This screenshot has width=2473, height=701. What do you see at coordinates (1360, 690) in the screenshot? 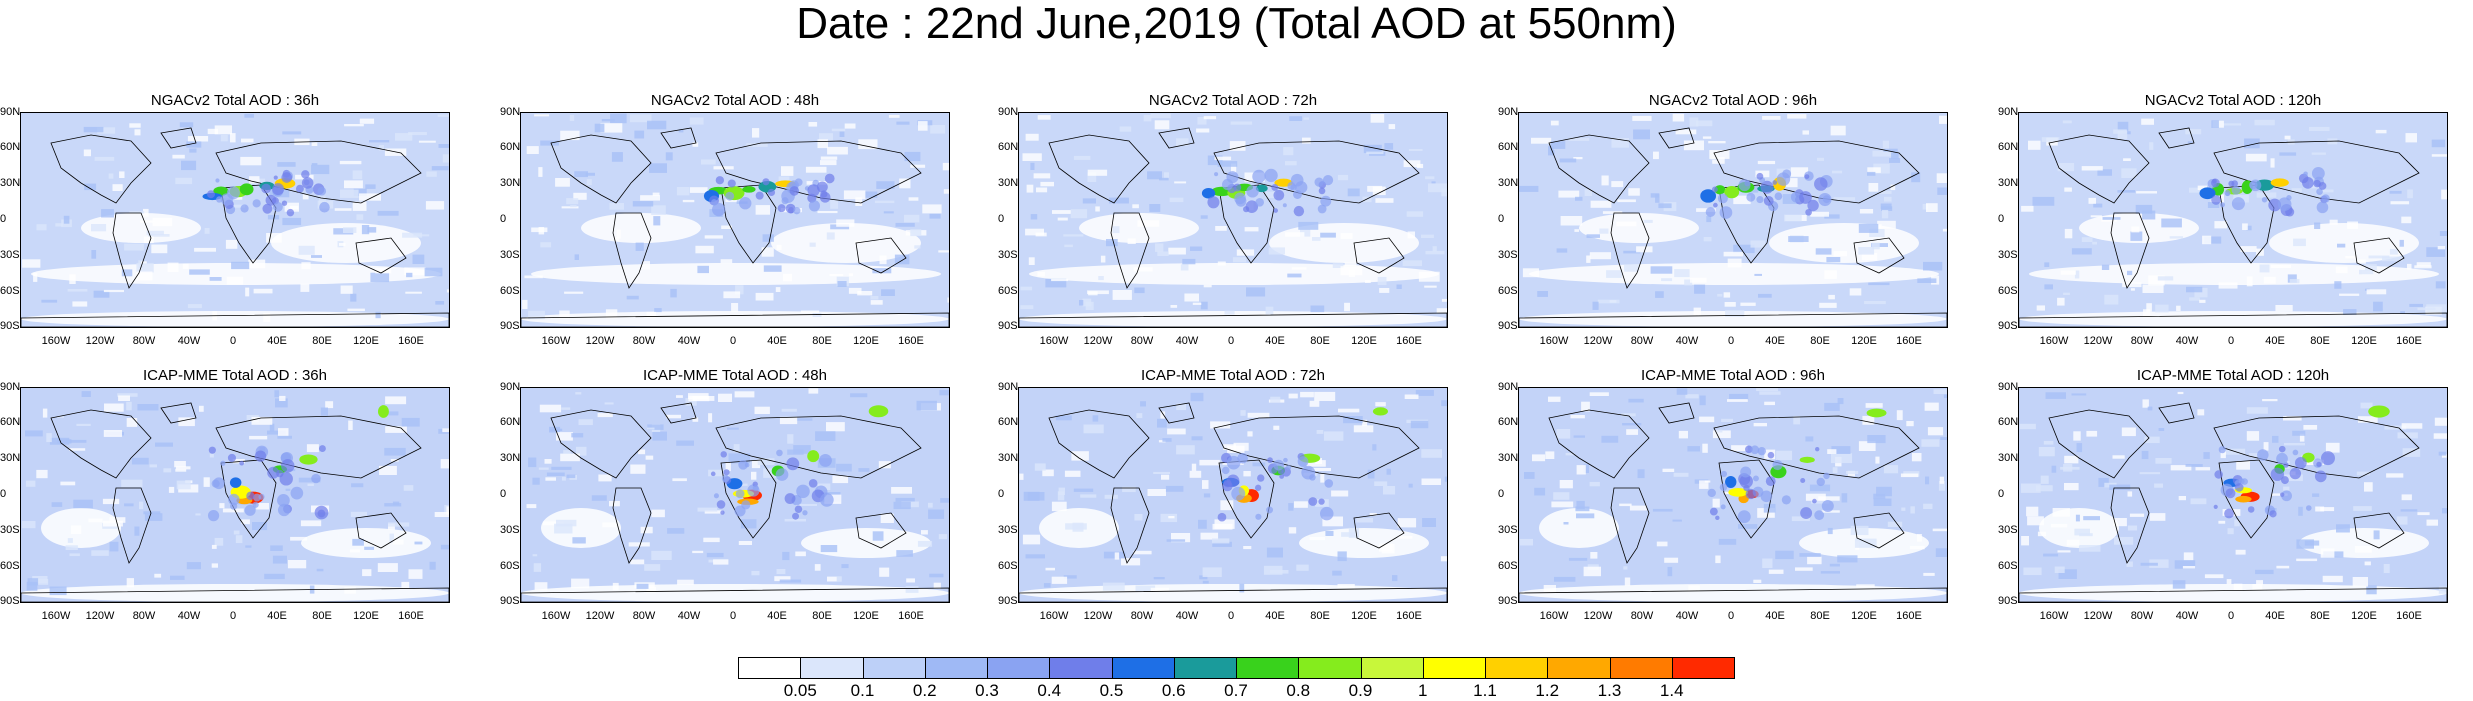
I see `colorbar-label: 0.9` at bounding box center [1360, 690].